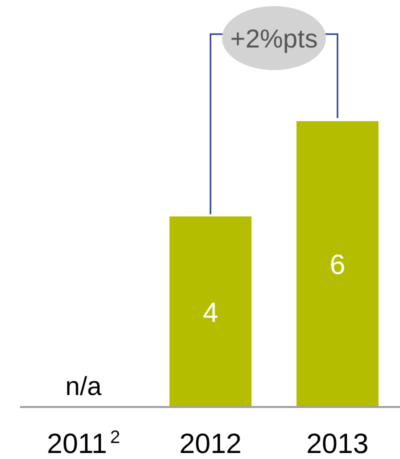 This screenshot has width=400, height=459. What do you see at coordinates (83, 443) in the screenshot?
I see `x-tick-label: 2011$^{2}$` at bounding box center [83, 443].